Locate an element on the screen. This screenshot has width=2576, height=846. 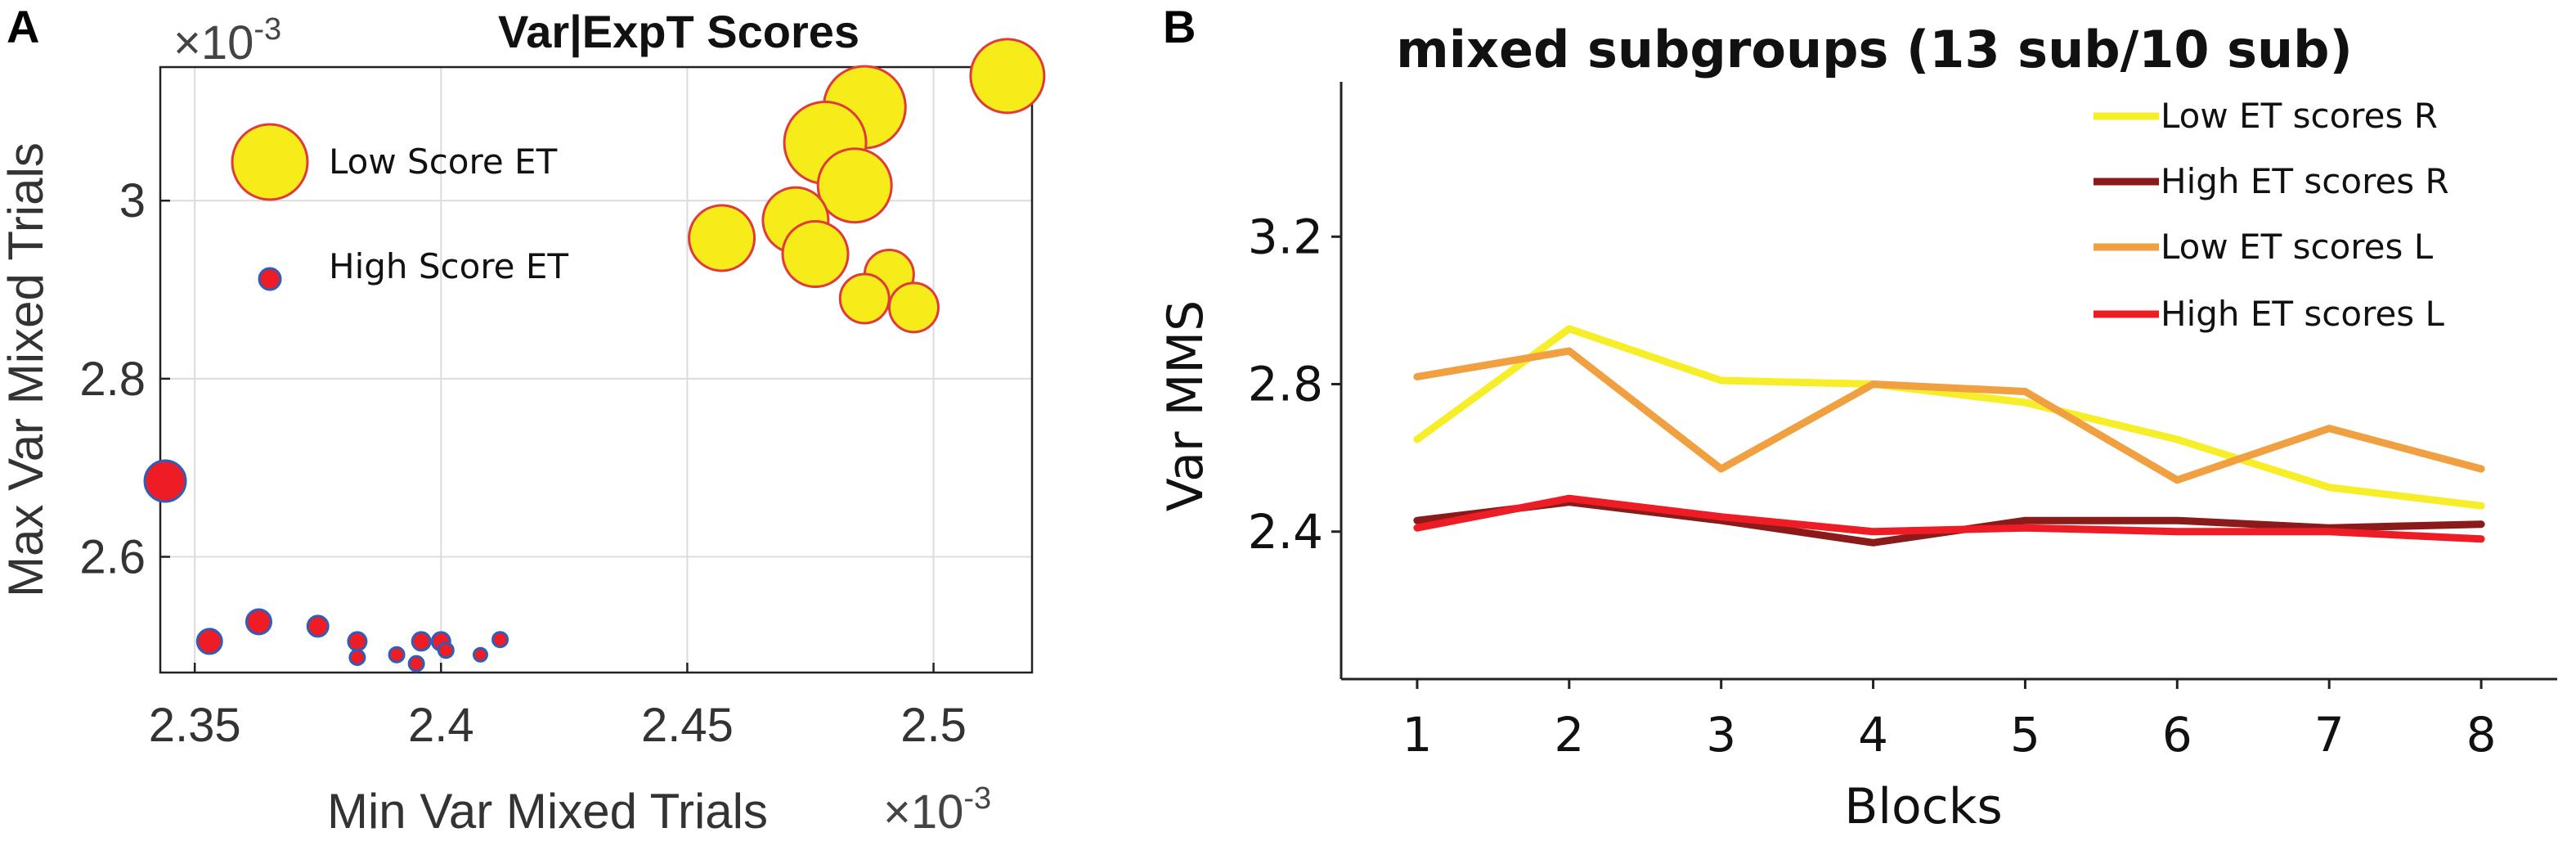
line-x-tick-label: 6 is located at coordinates (2177, 735).